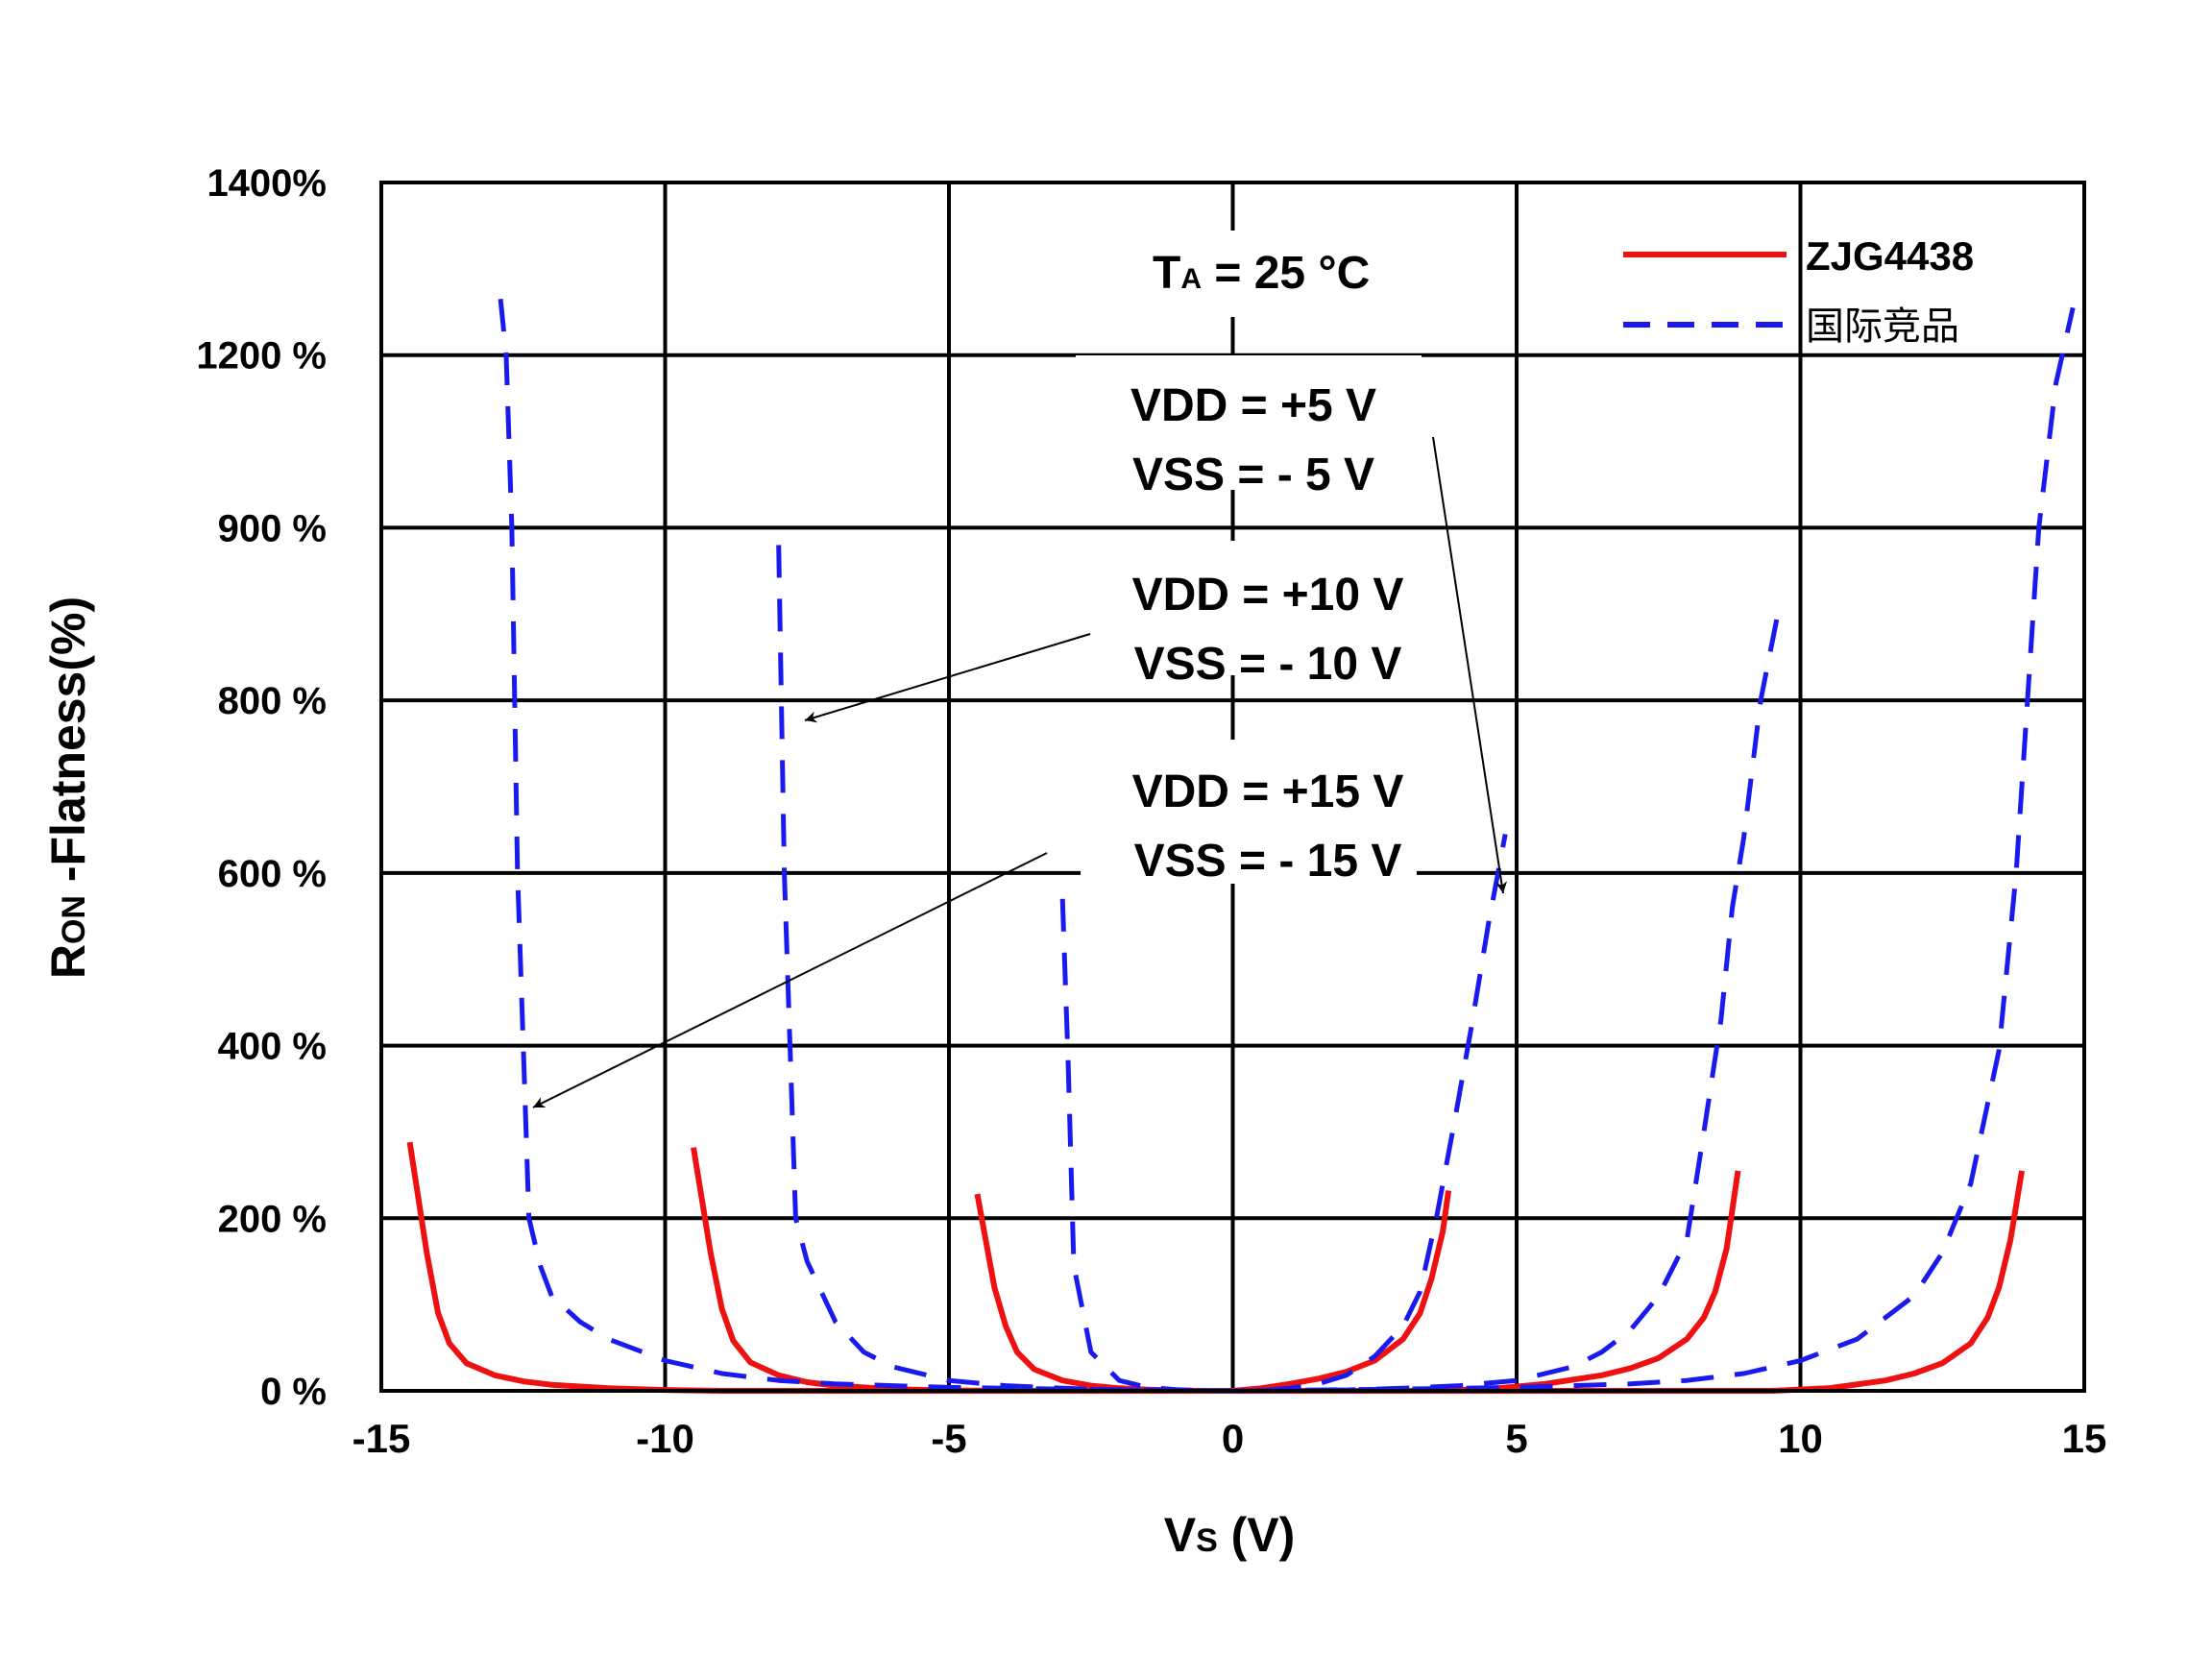 The image size is (2212, 1679). I want to click on x-axis-title: VS (V), so click(1230, 1535).